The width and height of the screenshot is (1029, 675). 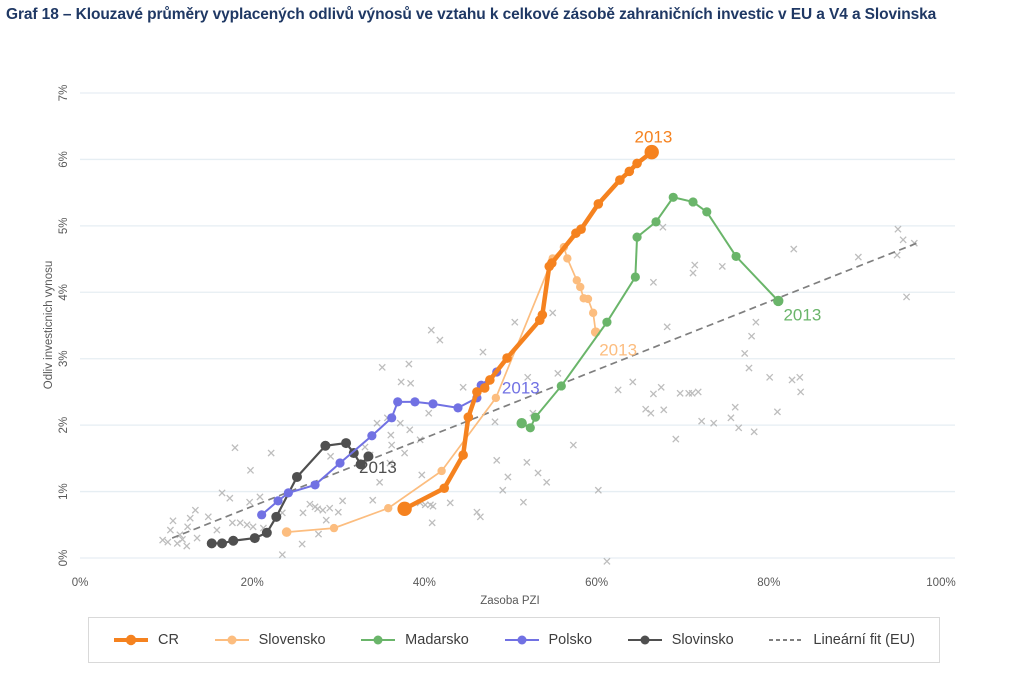 I want to click on legend-item-polsko: Polsko, so click(x=548, y=640).